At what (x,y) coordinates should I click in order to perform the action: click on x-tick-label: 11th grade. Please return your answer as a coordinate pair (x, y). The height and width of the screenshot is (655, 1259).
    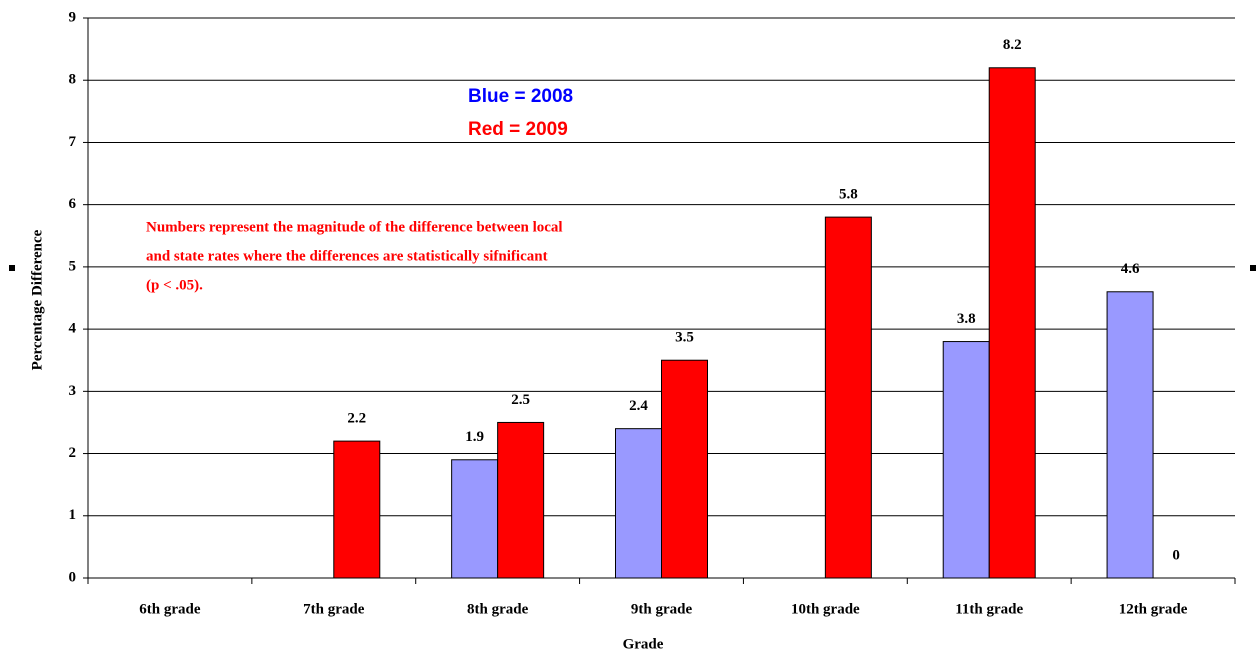
    Looking at the image, I should click on (989, 609).